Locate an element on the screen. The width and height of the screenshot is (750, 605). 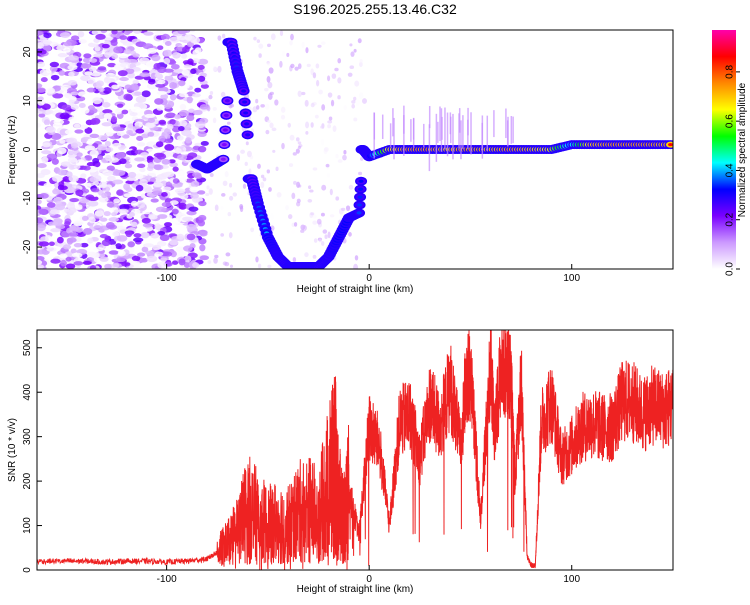
x-tick-label: 100 is located at coordinates (571, 579).